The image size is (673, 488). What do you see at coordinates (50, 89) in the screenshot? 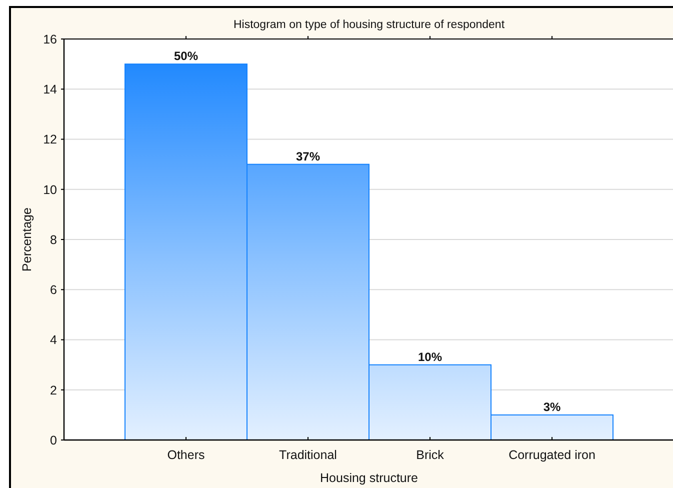
I see `y-tick-label: 14` at bounding box center [50, 89].